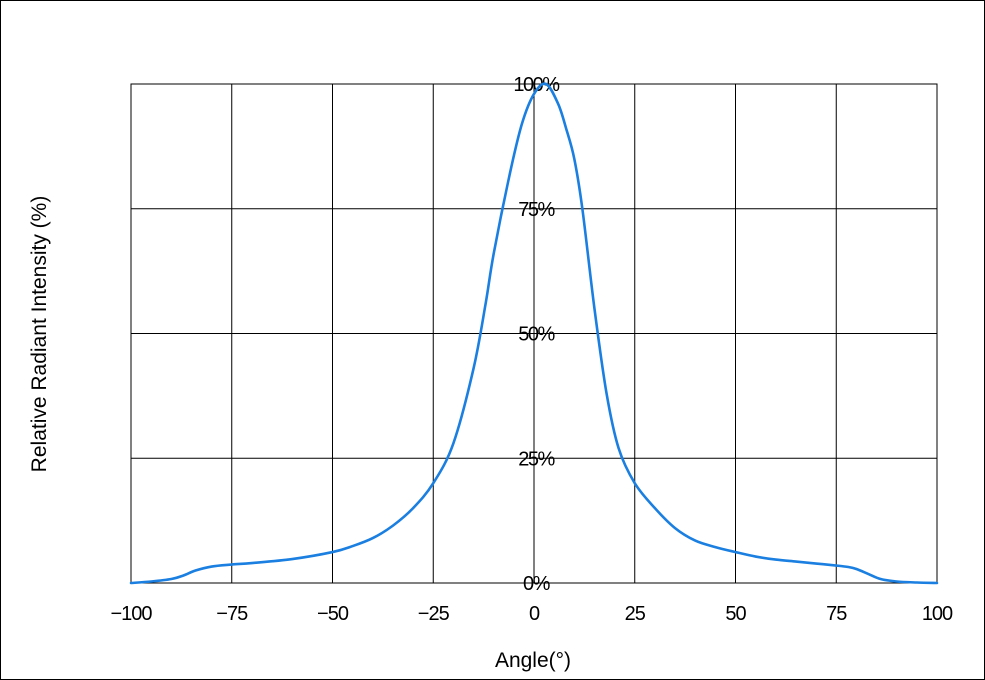  I want to click on x-tick-label: −75, so click(232, 614).